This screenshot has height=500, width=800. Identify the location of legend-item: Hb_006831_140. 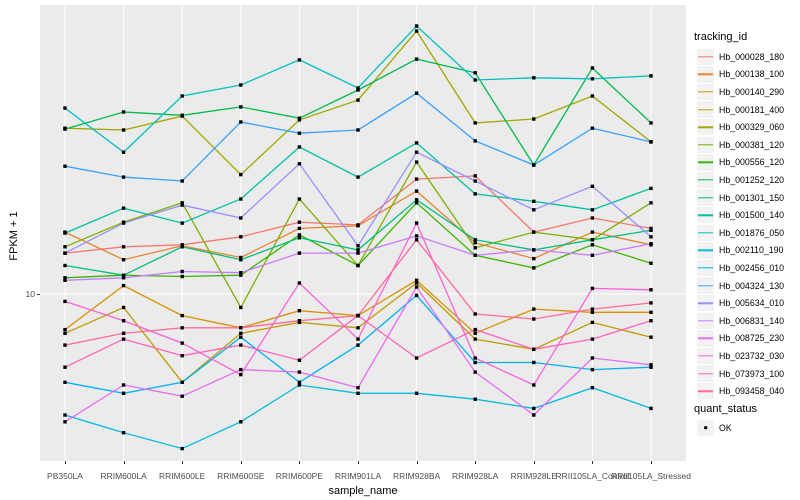
(740, 321).